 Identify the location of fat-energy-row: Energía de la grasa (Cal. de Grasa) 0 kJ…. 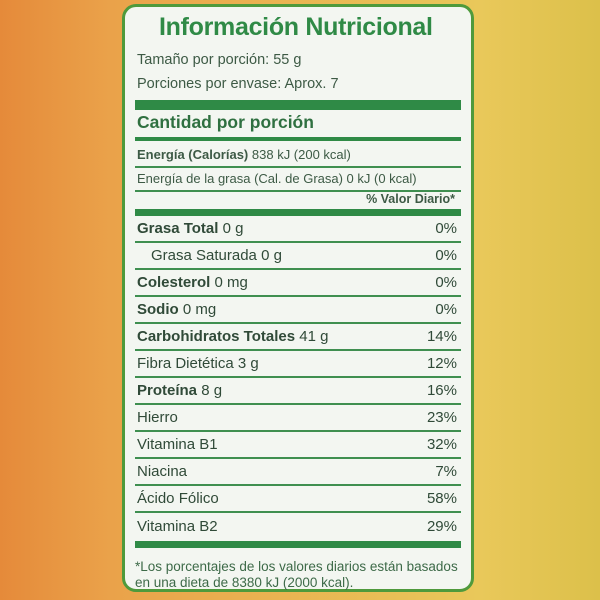
(277, 178).